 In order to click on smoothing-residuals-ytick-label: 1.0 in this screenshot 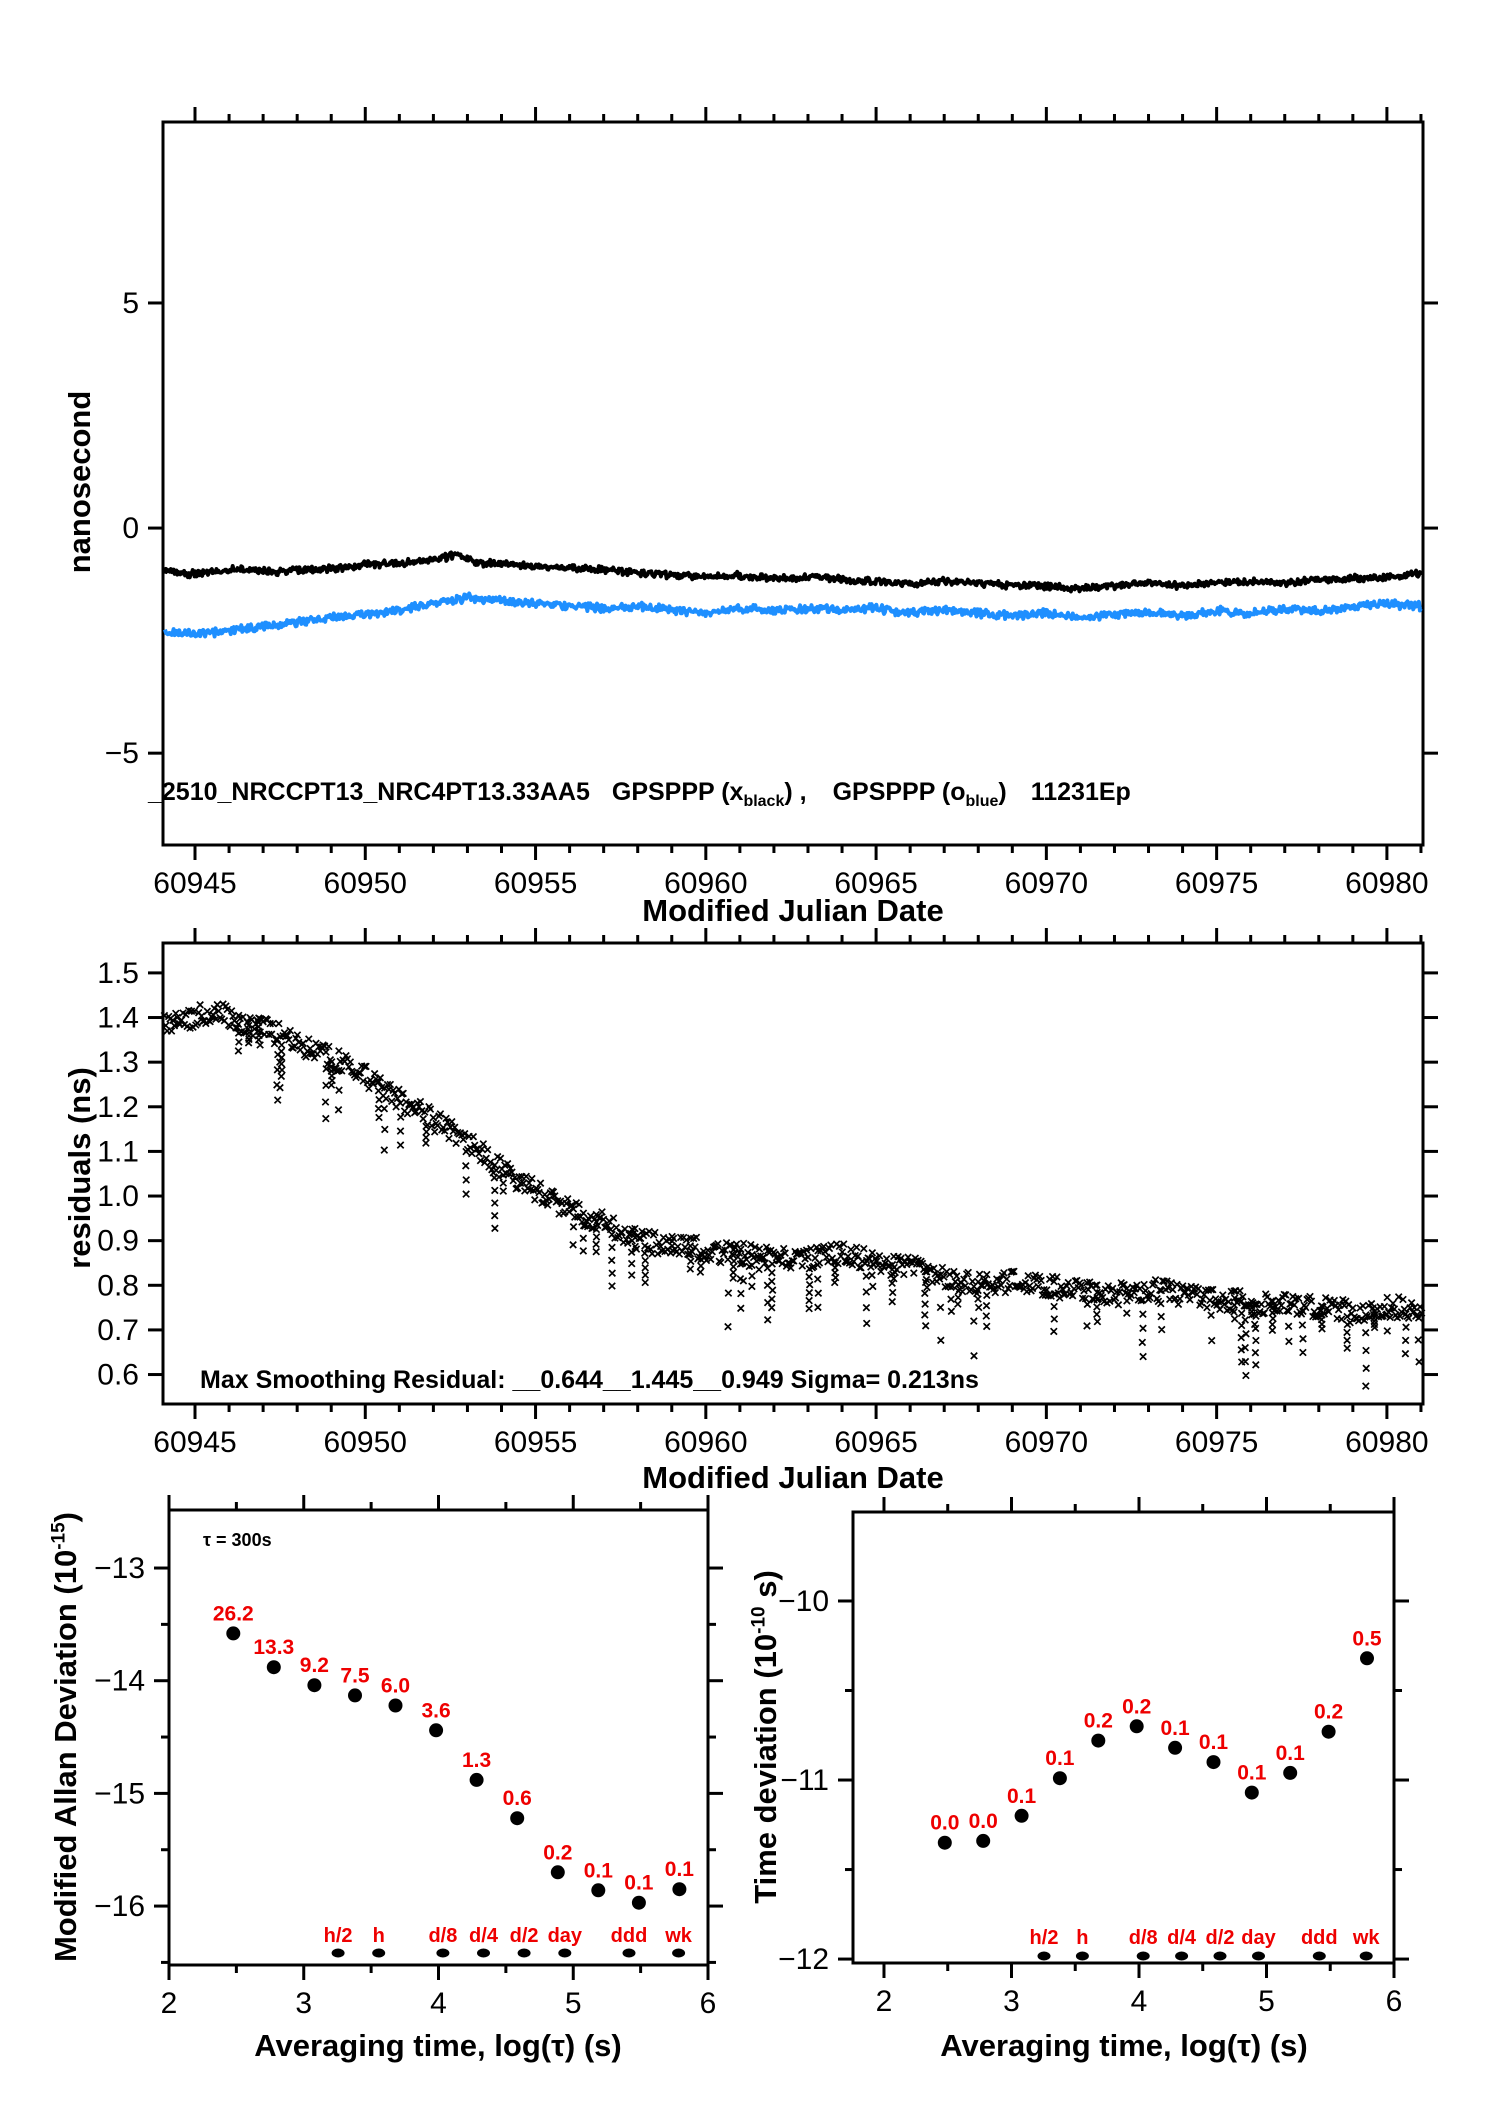, I will do `click(118, 1196)`.